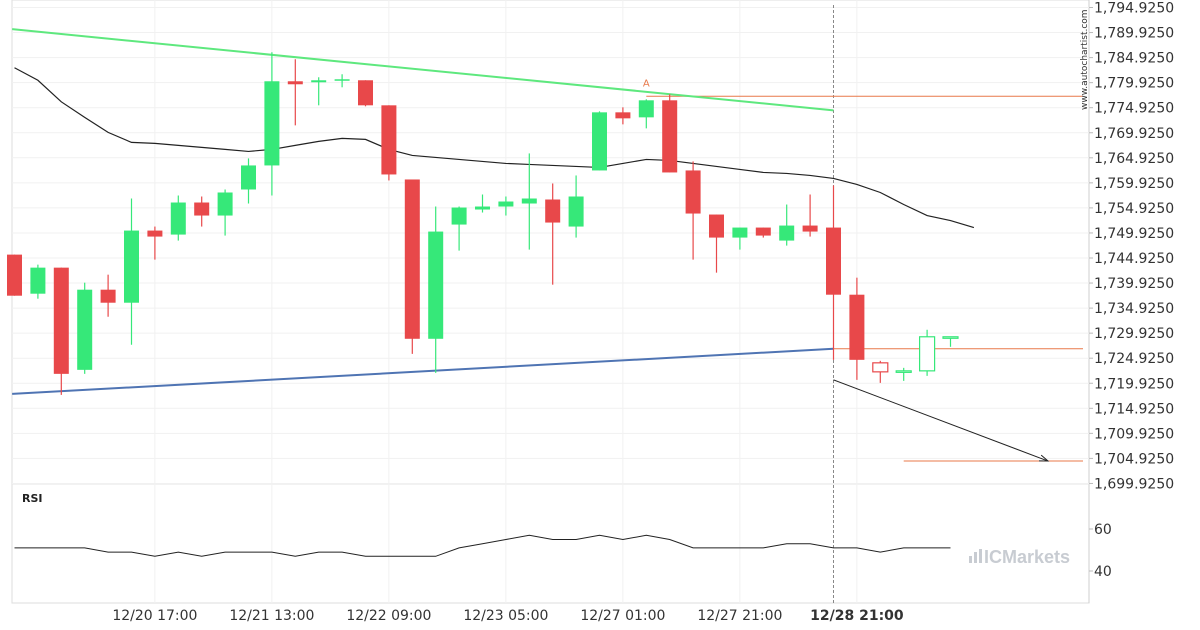 This screenshot has width=1200, height=630. Describe the element at coordinates (1044, 458) in the screenshot. I see `projection-arrow-head` at that location.